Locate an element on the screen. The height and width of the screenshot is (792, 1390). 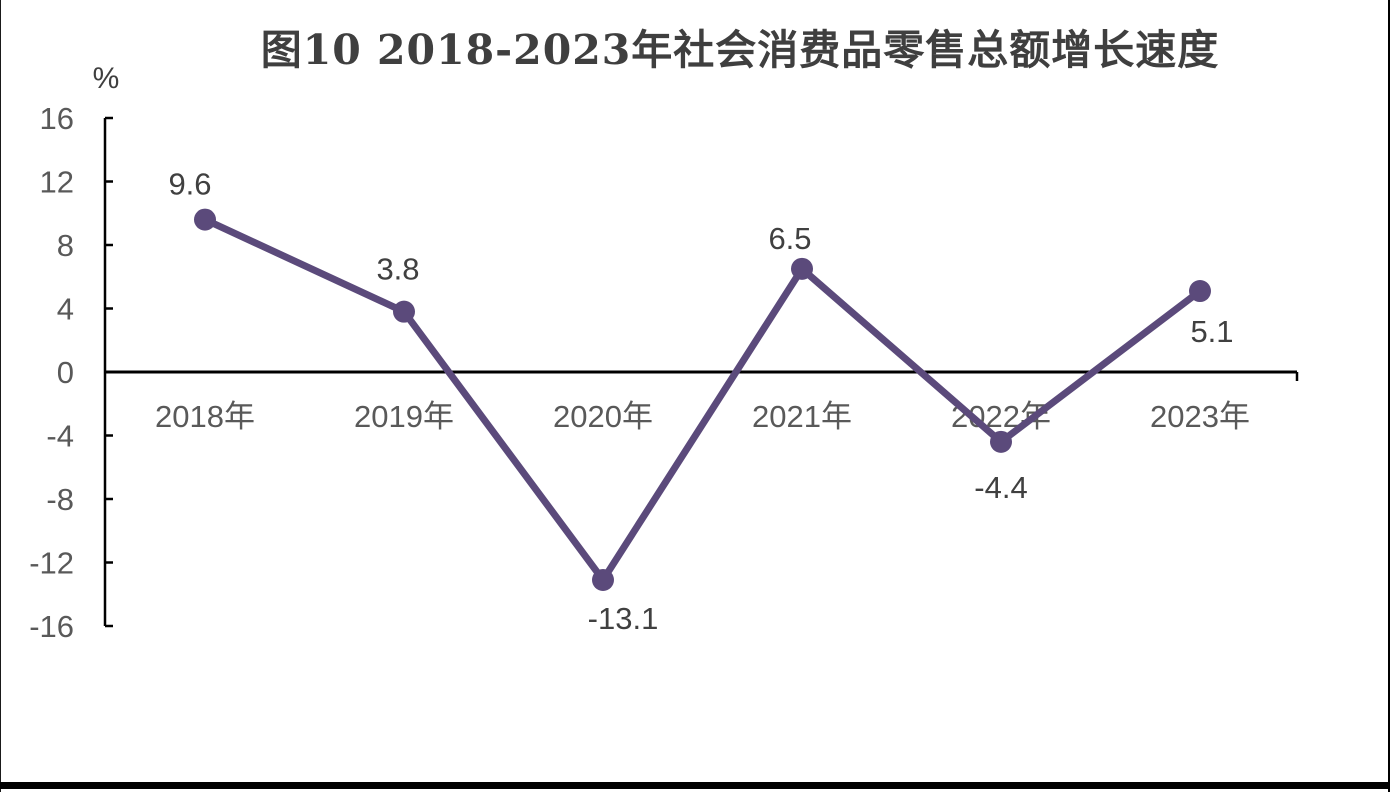
x-axis-label: 2021年 is located at coordinates (802, 416).